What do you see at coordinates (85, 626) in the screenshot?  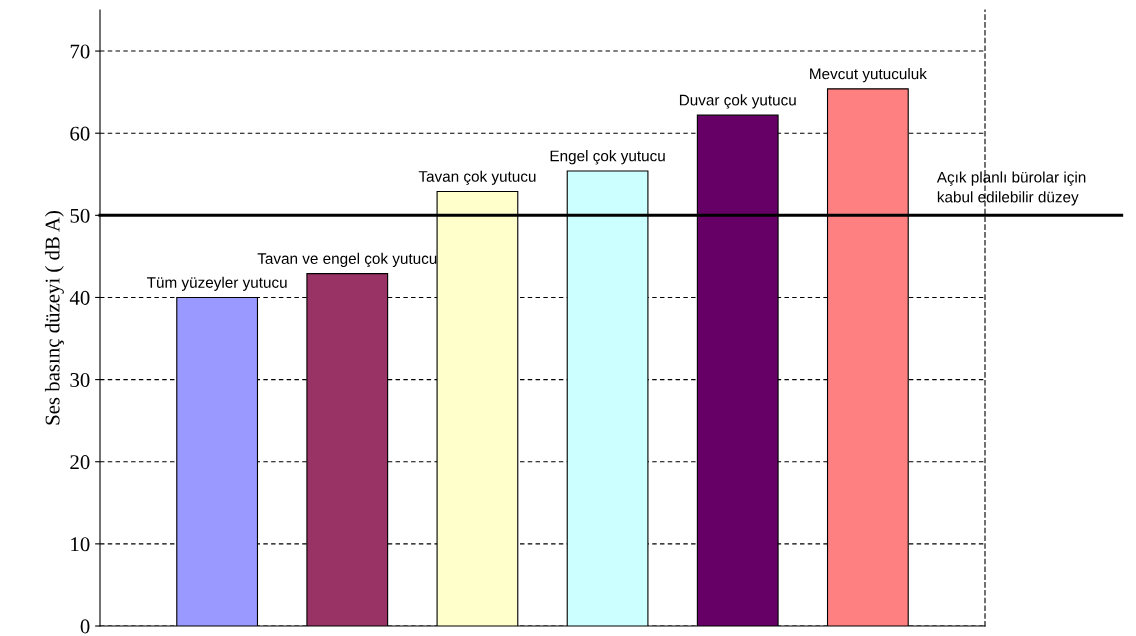 I see `y-tick-label: 0` at bounding box center [85, 626].